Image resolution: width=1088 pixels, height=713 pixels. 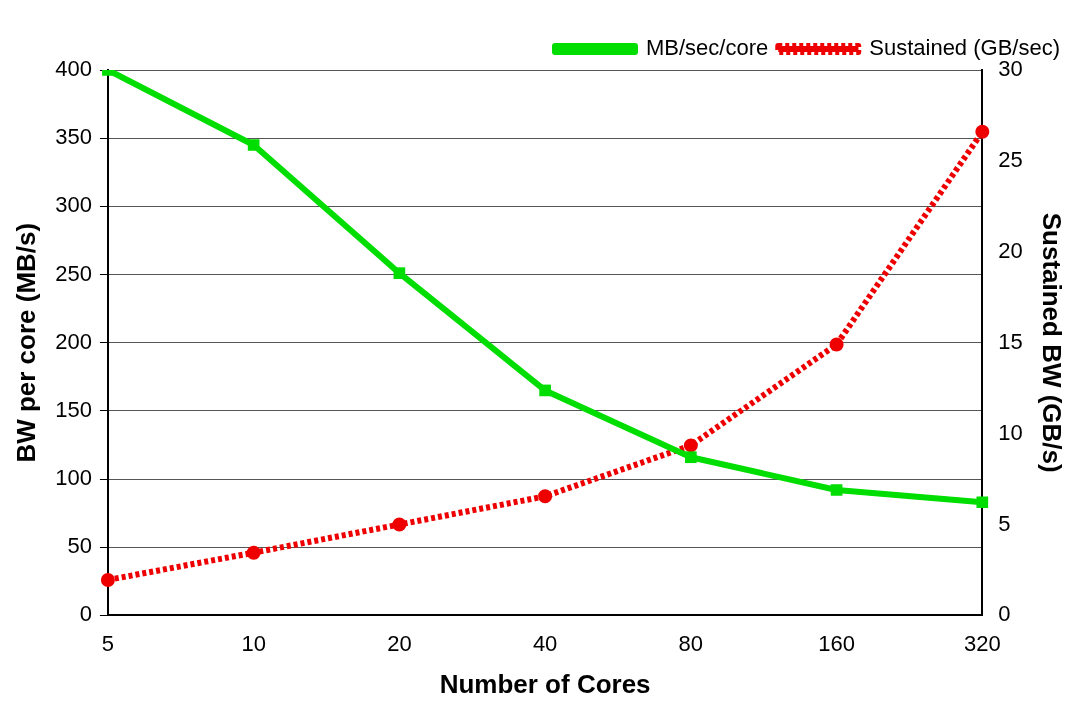 I want to click on y-tick-label: 0, so click(x=85, y=614).